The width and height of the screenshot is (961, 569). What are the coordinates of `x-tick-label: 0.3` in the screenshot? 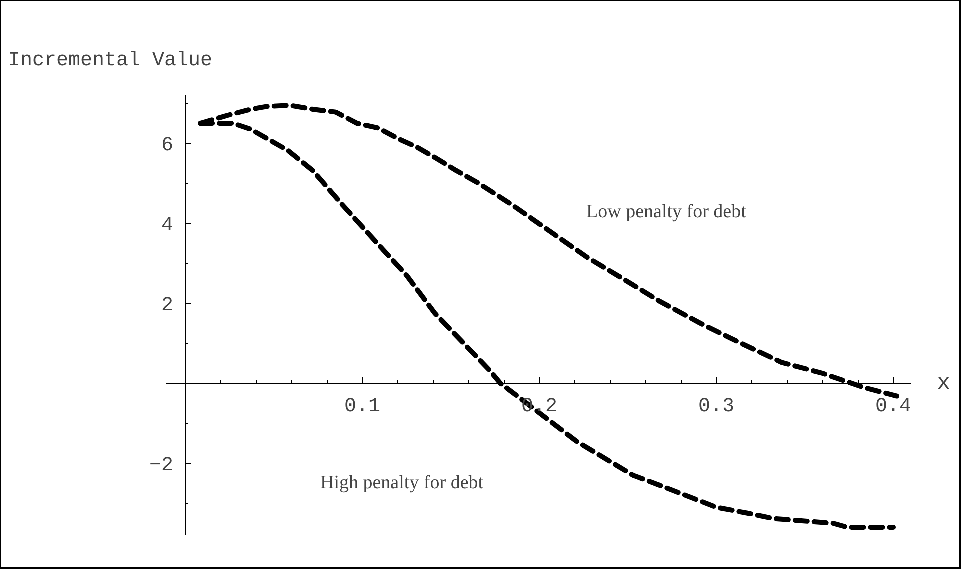 It's located at (716, 407).